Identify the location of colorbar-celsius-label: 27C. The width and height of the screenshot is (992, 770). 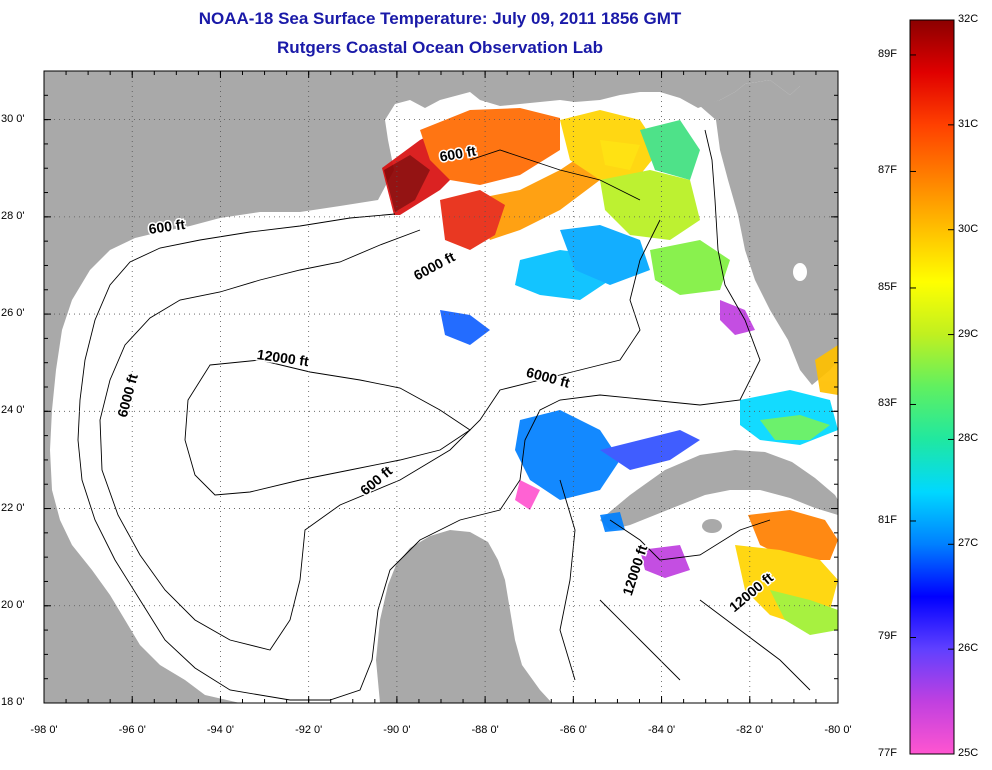
(968, 543).